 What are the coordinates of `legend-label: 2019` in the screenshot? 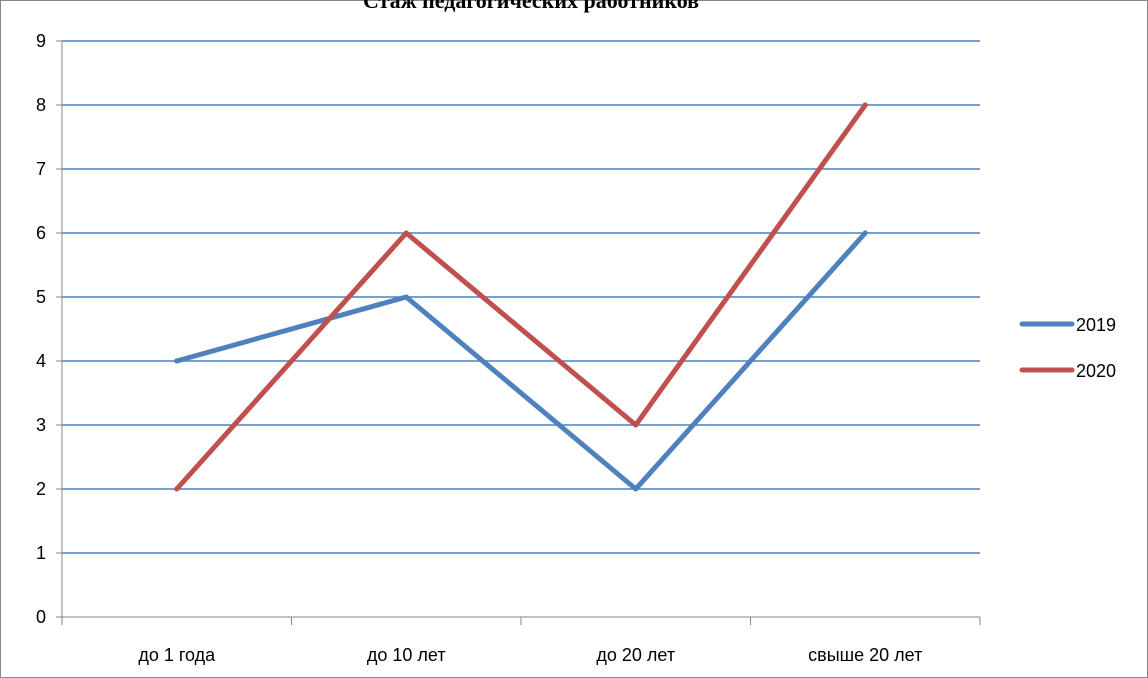 It's located at (1096, 325).